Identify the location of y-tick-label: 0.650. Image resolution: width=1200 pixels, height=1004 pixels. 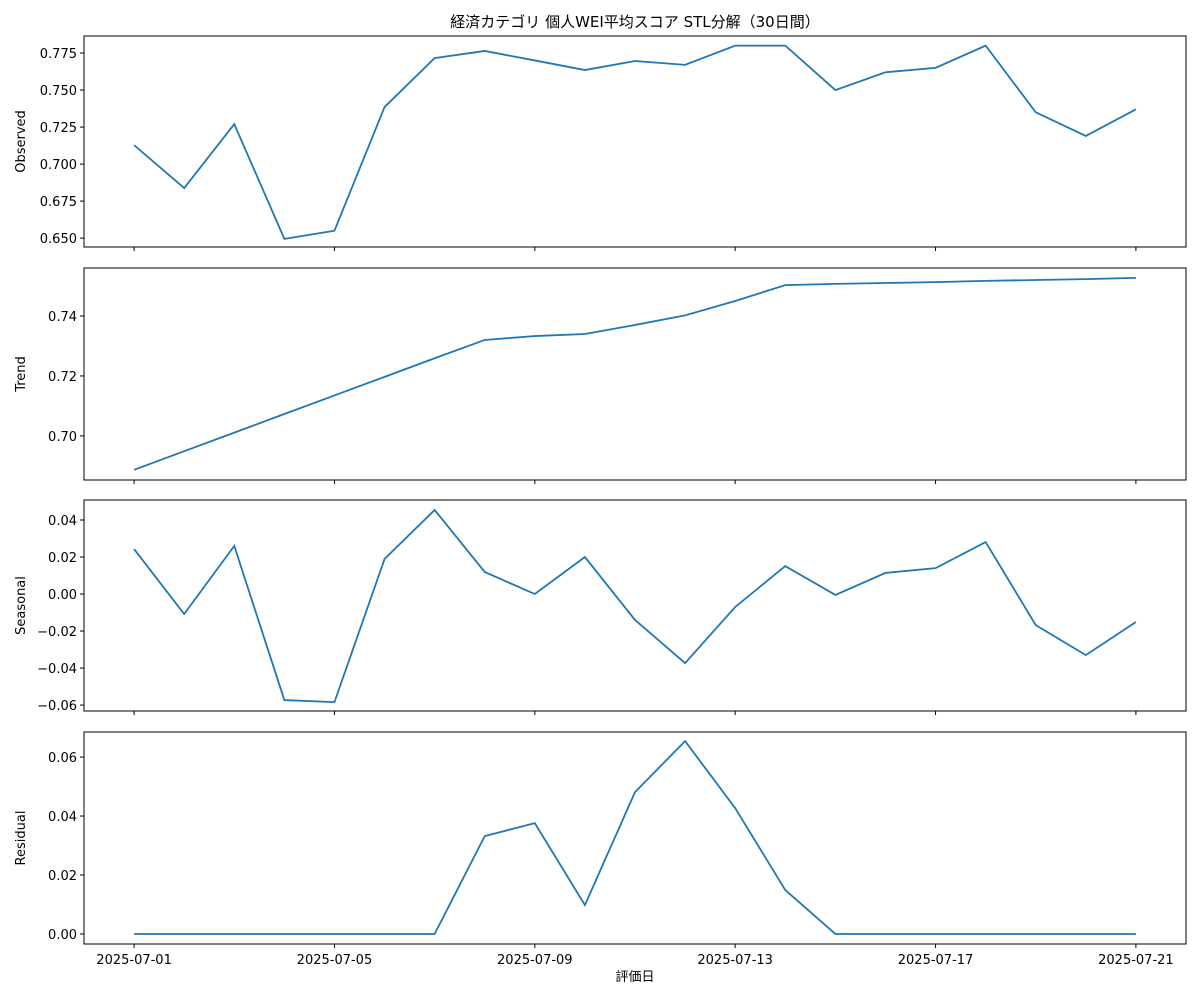
(58, 239).